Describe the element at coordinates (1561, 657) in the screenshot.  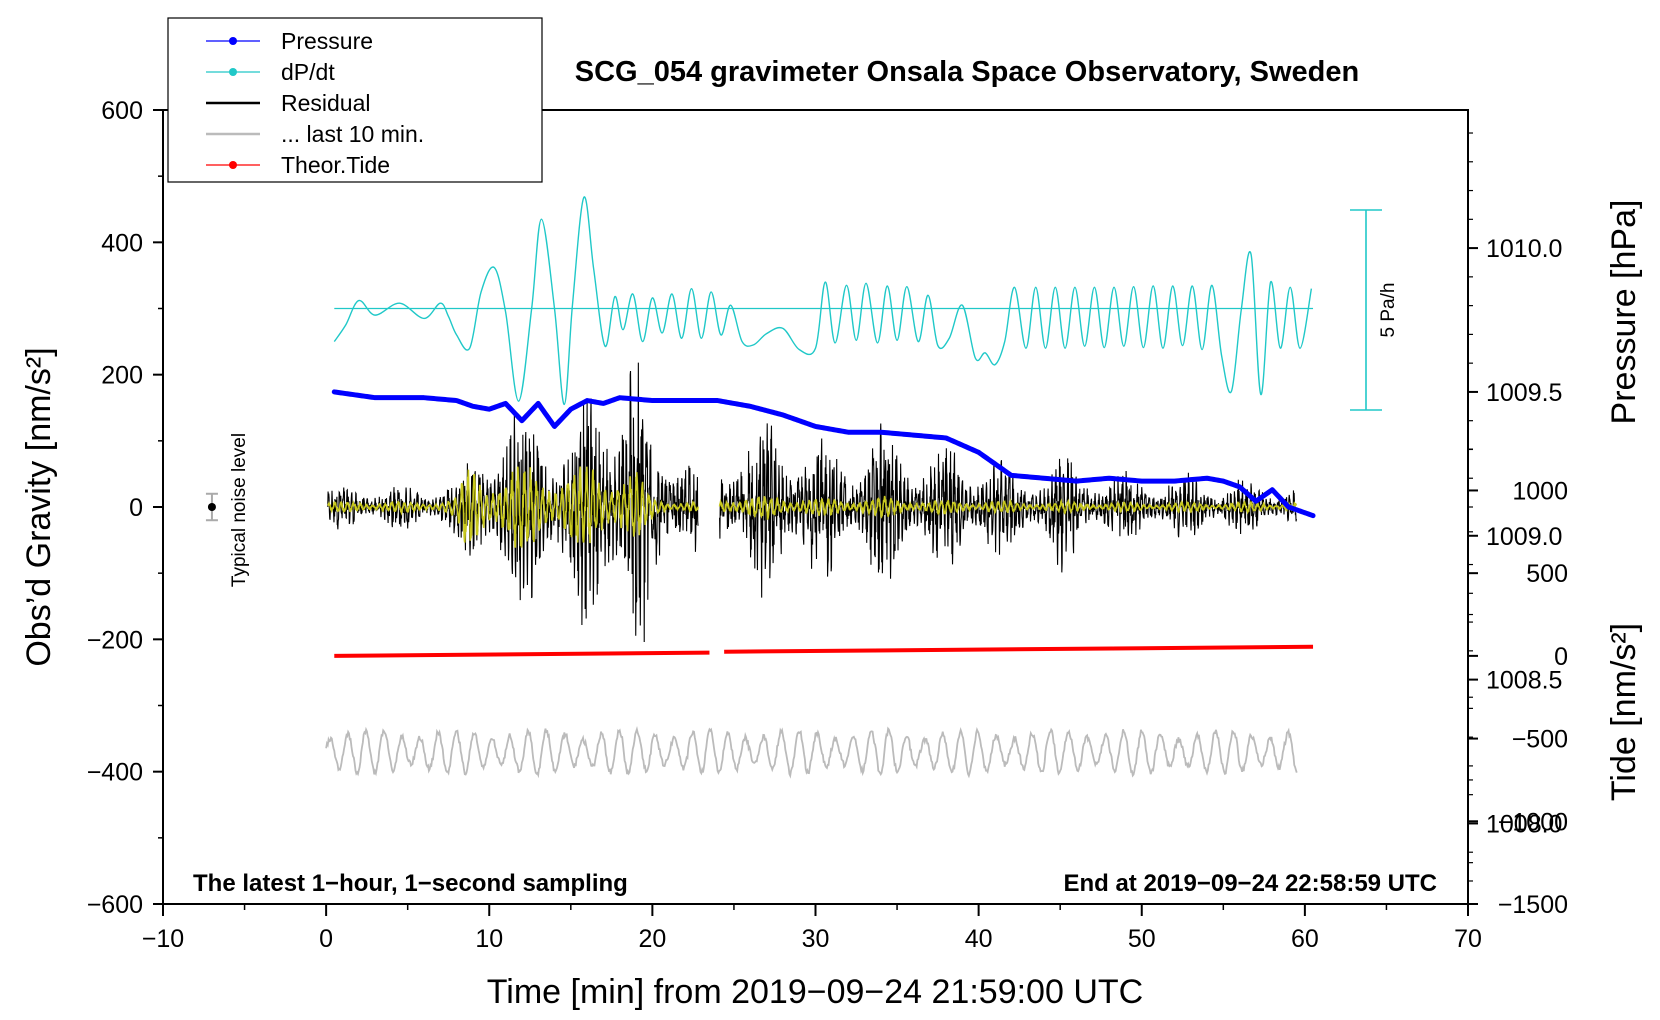
I see `tide-tick-label: 0` at that location.